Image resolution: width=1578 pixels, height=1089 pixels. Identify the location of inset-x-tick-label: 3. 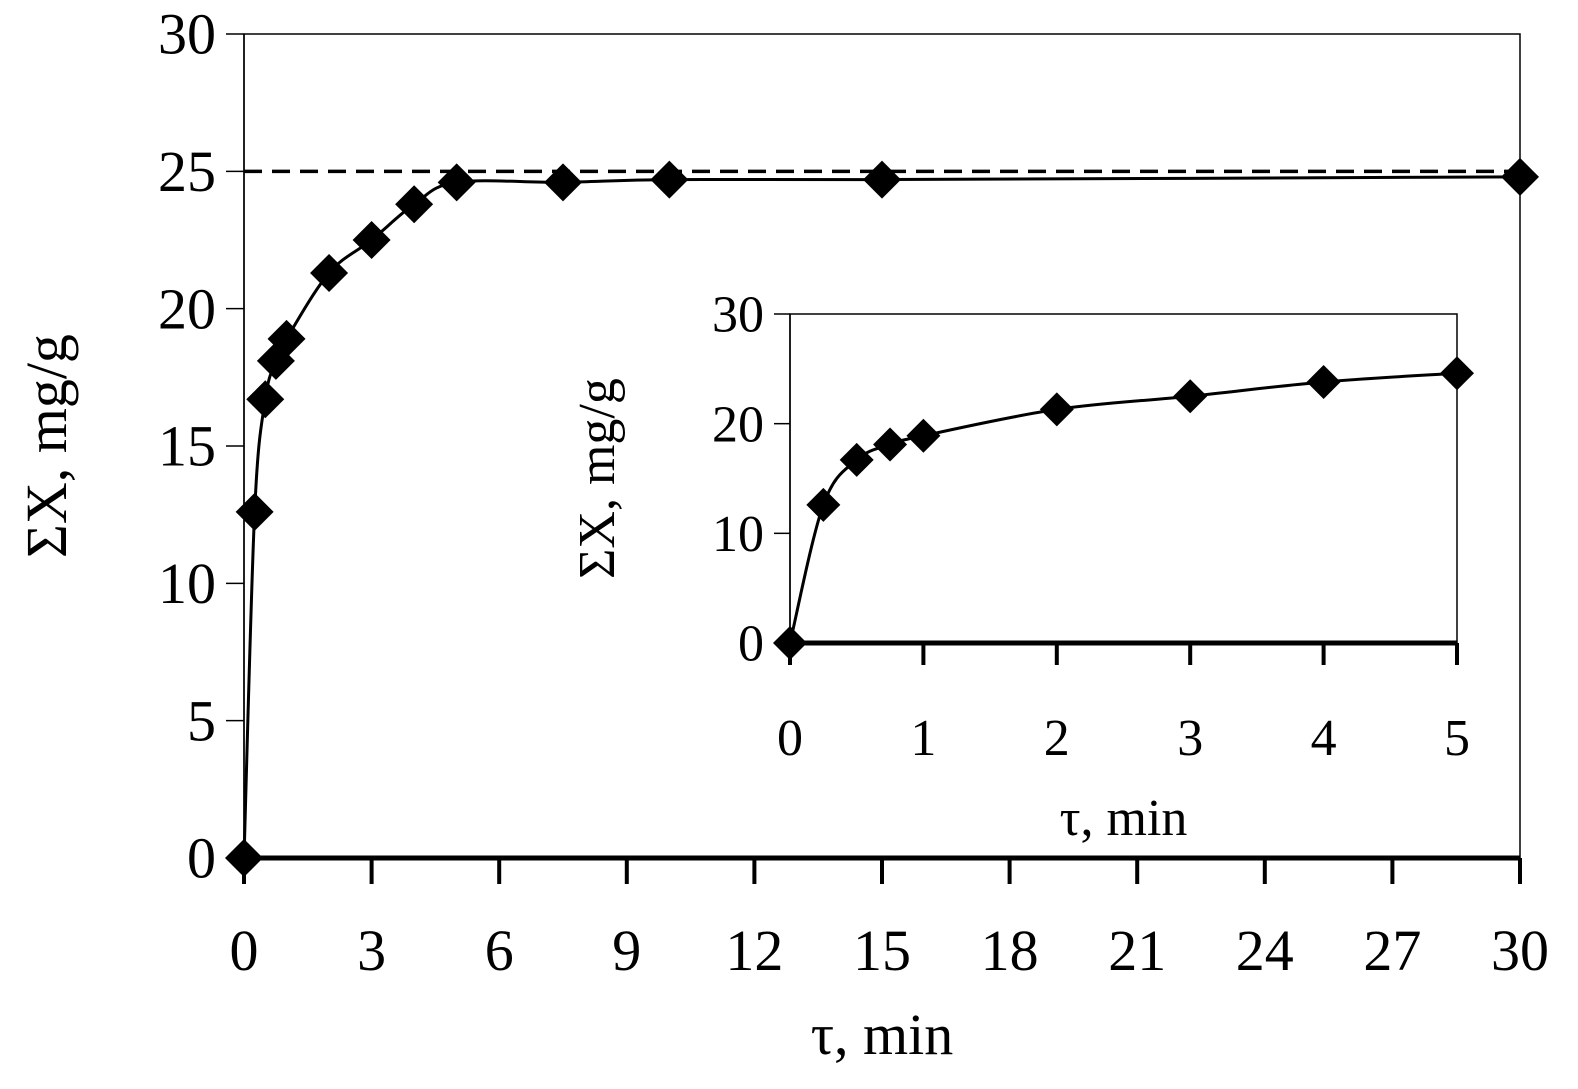
(1190, 738).